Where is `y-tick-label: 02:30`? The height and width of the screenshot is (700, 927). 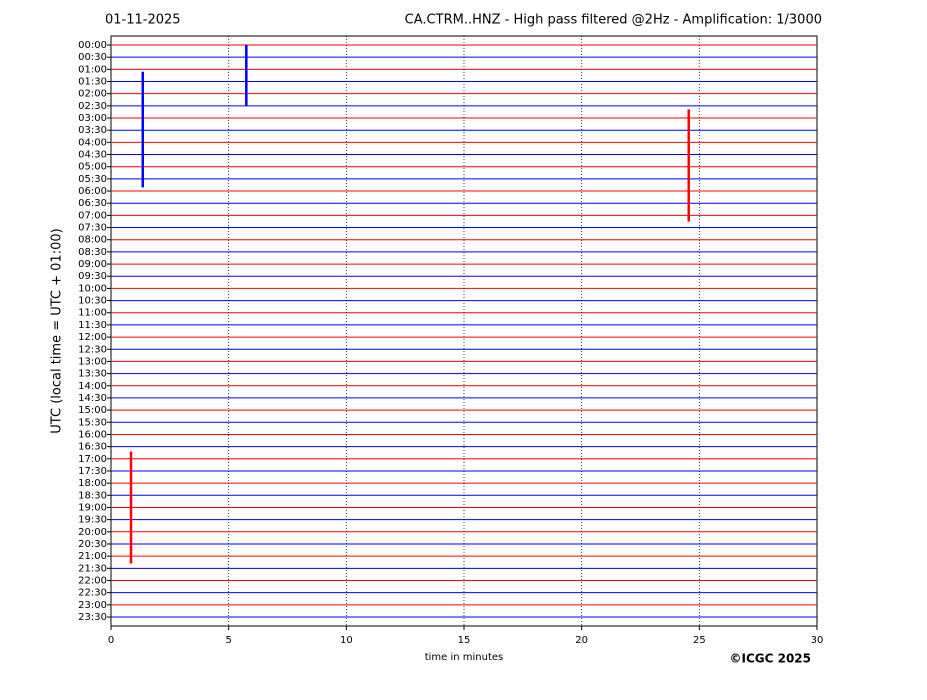 y-tick-label: 02:30 is located at coordinates (92, 106).